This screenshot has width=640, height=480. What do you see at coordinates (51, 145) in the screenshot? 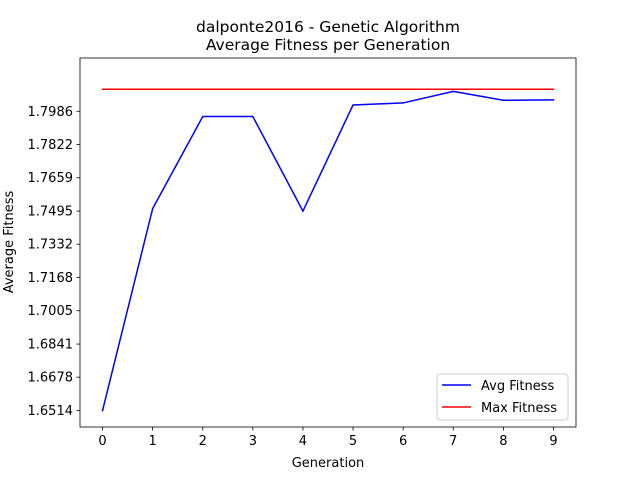
I see `y-tick-label: 1.7822` at bounding box center [51, 145].